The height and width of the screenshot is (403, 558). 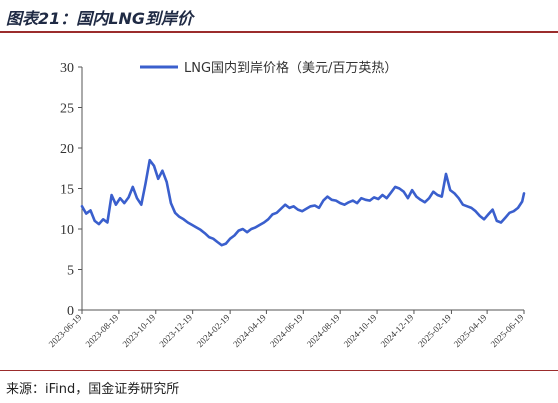 I want to click on footer-divider, so click(x=279, y=370).